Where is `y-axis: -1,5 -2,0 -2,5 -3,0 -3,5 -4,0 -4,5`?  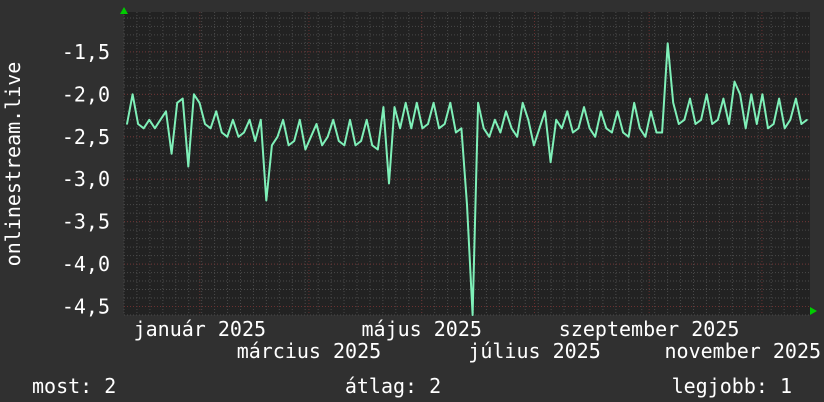 y-axis: -1,5 -2,0 -2,5 -3,0 -3,5 -4,0 -4,5 is located at coordinates (86, 179).